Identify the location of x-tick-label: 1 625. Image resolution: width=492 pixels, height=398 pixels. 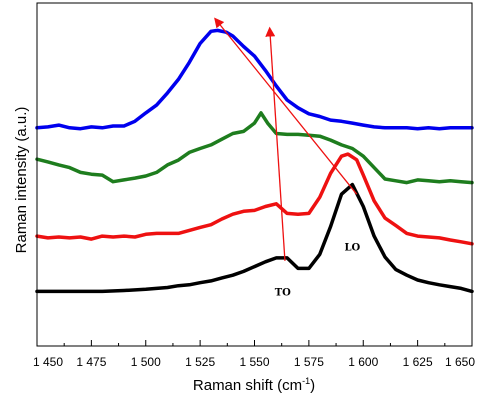
(418, 362).